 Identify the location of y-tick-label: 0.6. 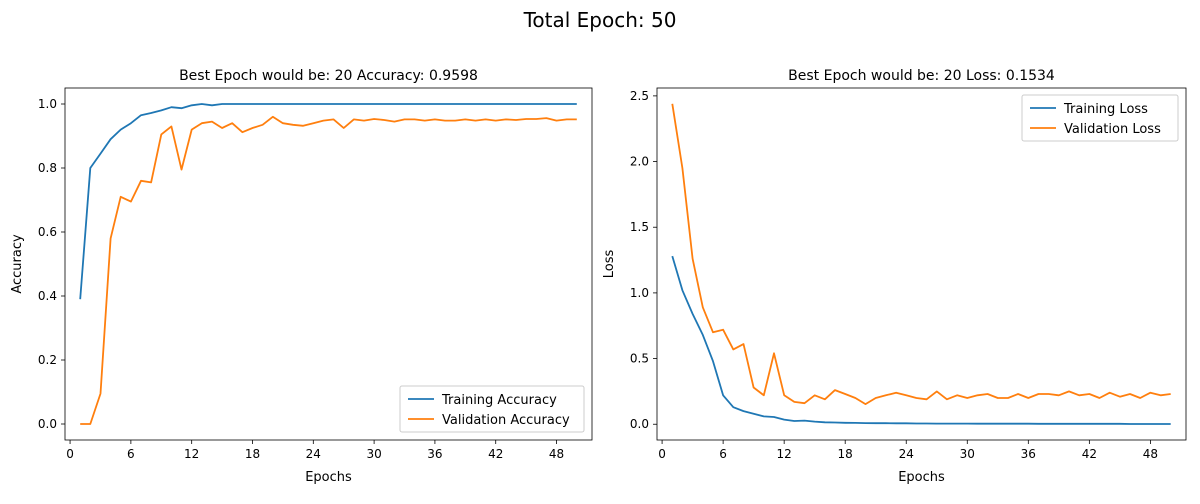
(47, 232).